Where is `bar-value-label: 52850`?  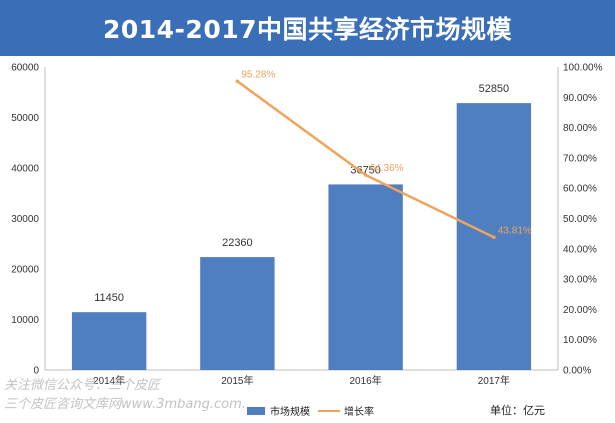
bar-value-label: 52850 is located at coordinates (494, 89).